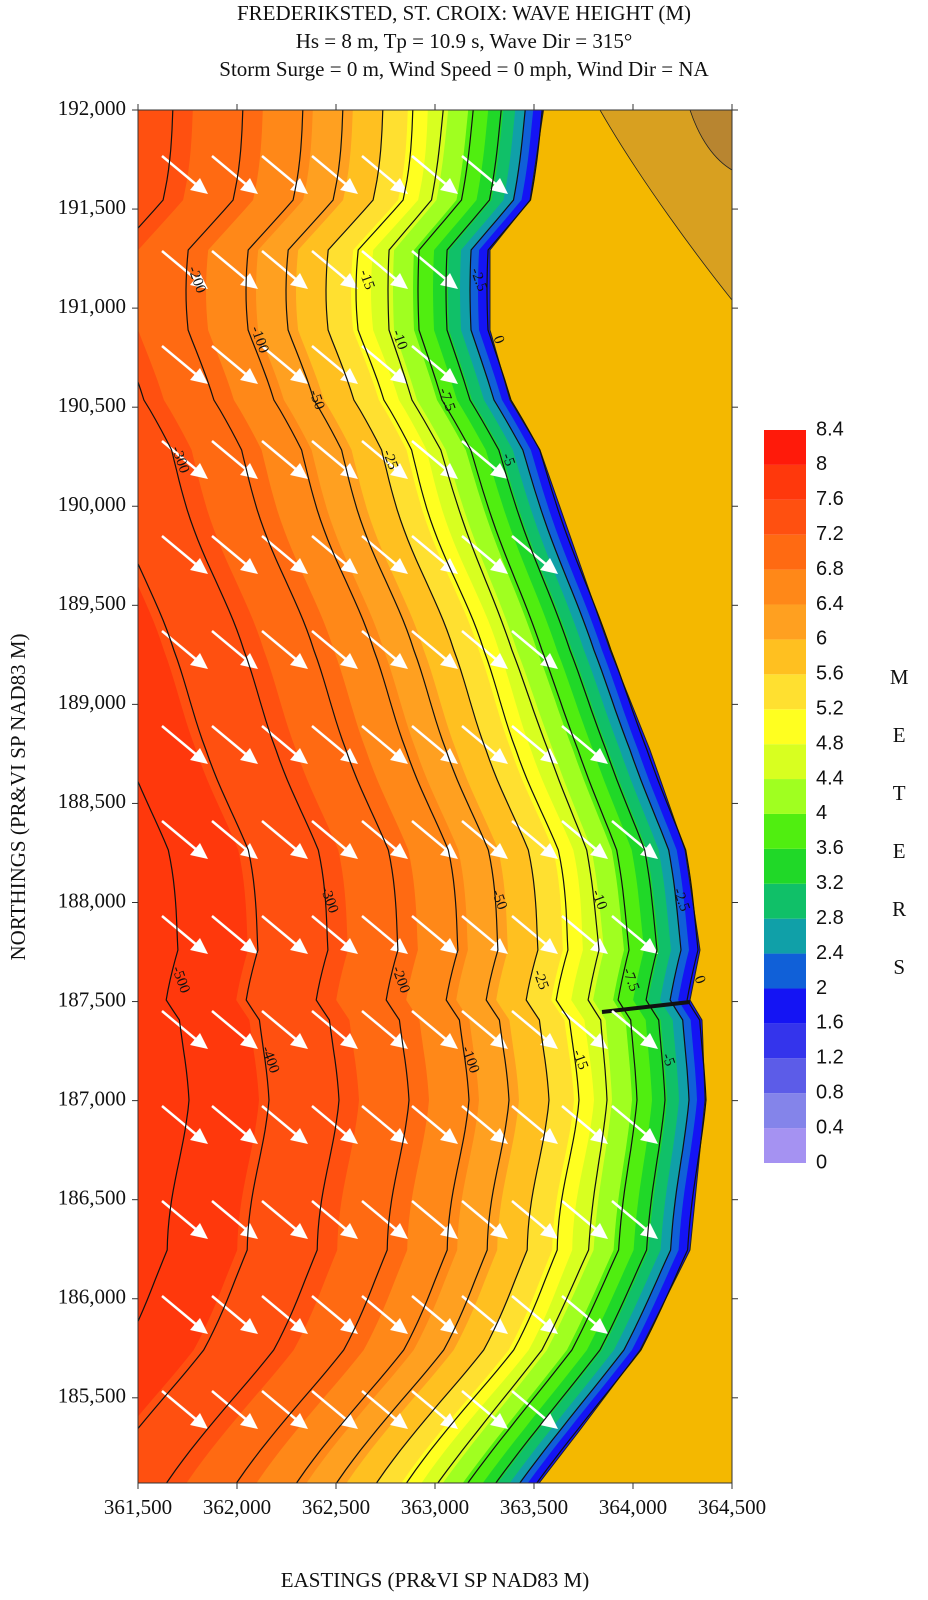 The width and height of the screenshot is (928, 1600). I want to click on colorbar-tick-label: 0.8, so click(830, 1092).